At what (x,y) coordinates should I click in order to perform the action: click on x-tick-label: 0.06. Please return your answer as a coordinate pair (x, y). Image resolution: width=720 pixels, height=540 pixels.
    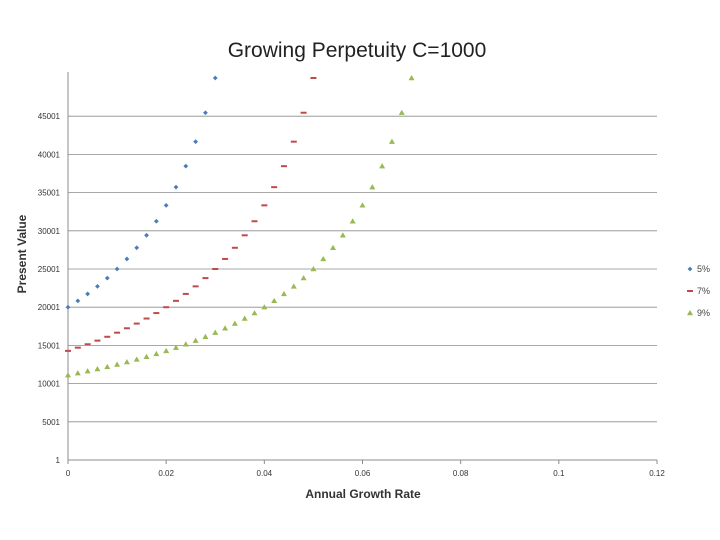
    Looking at the image, I should click on (363, 473).